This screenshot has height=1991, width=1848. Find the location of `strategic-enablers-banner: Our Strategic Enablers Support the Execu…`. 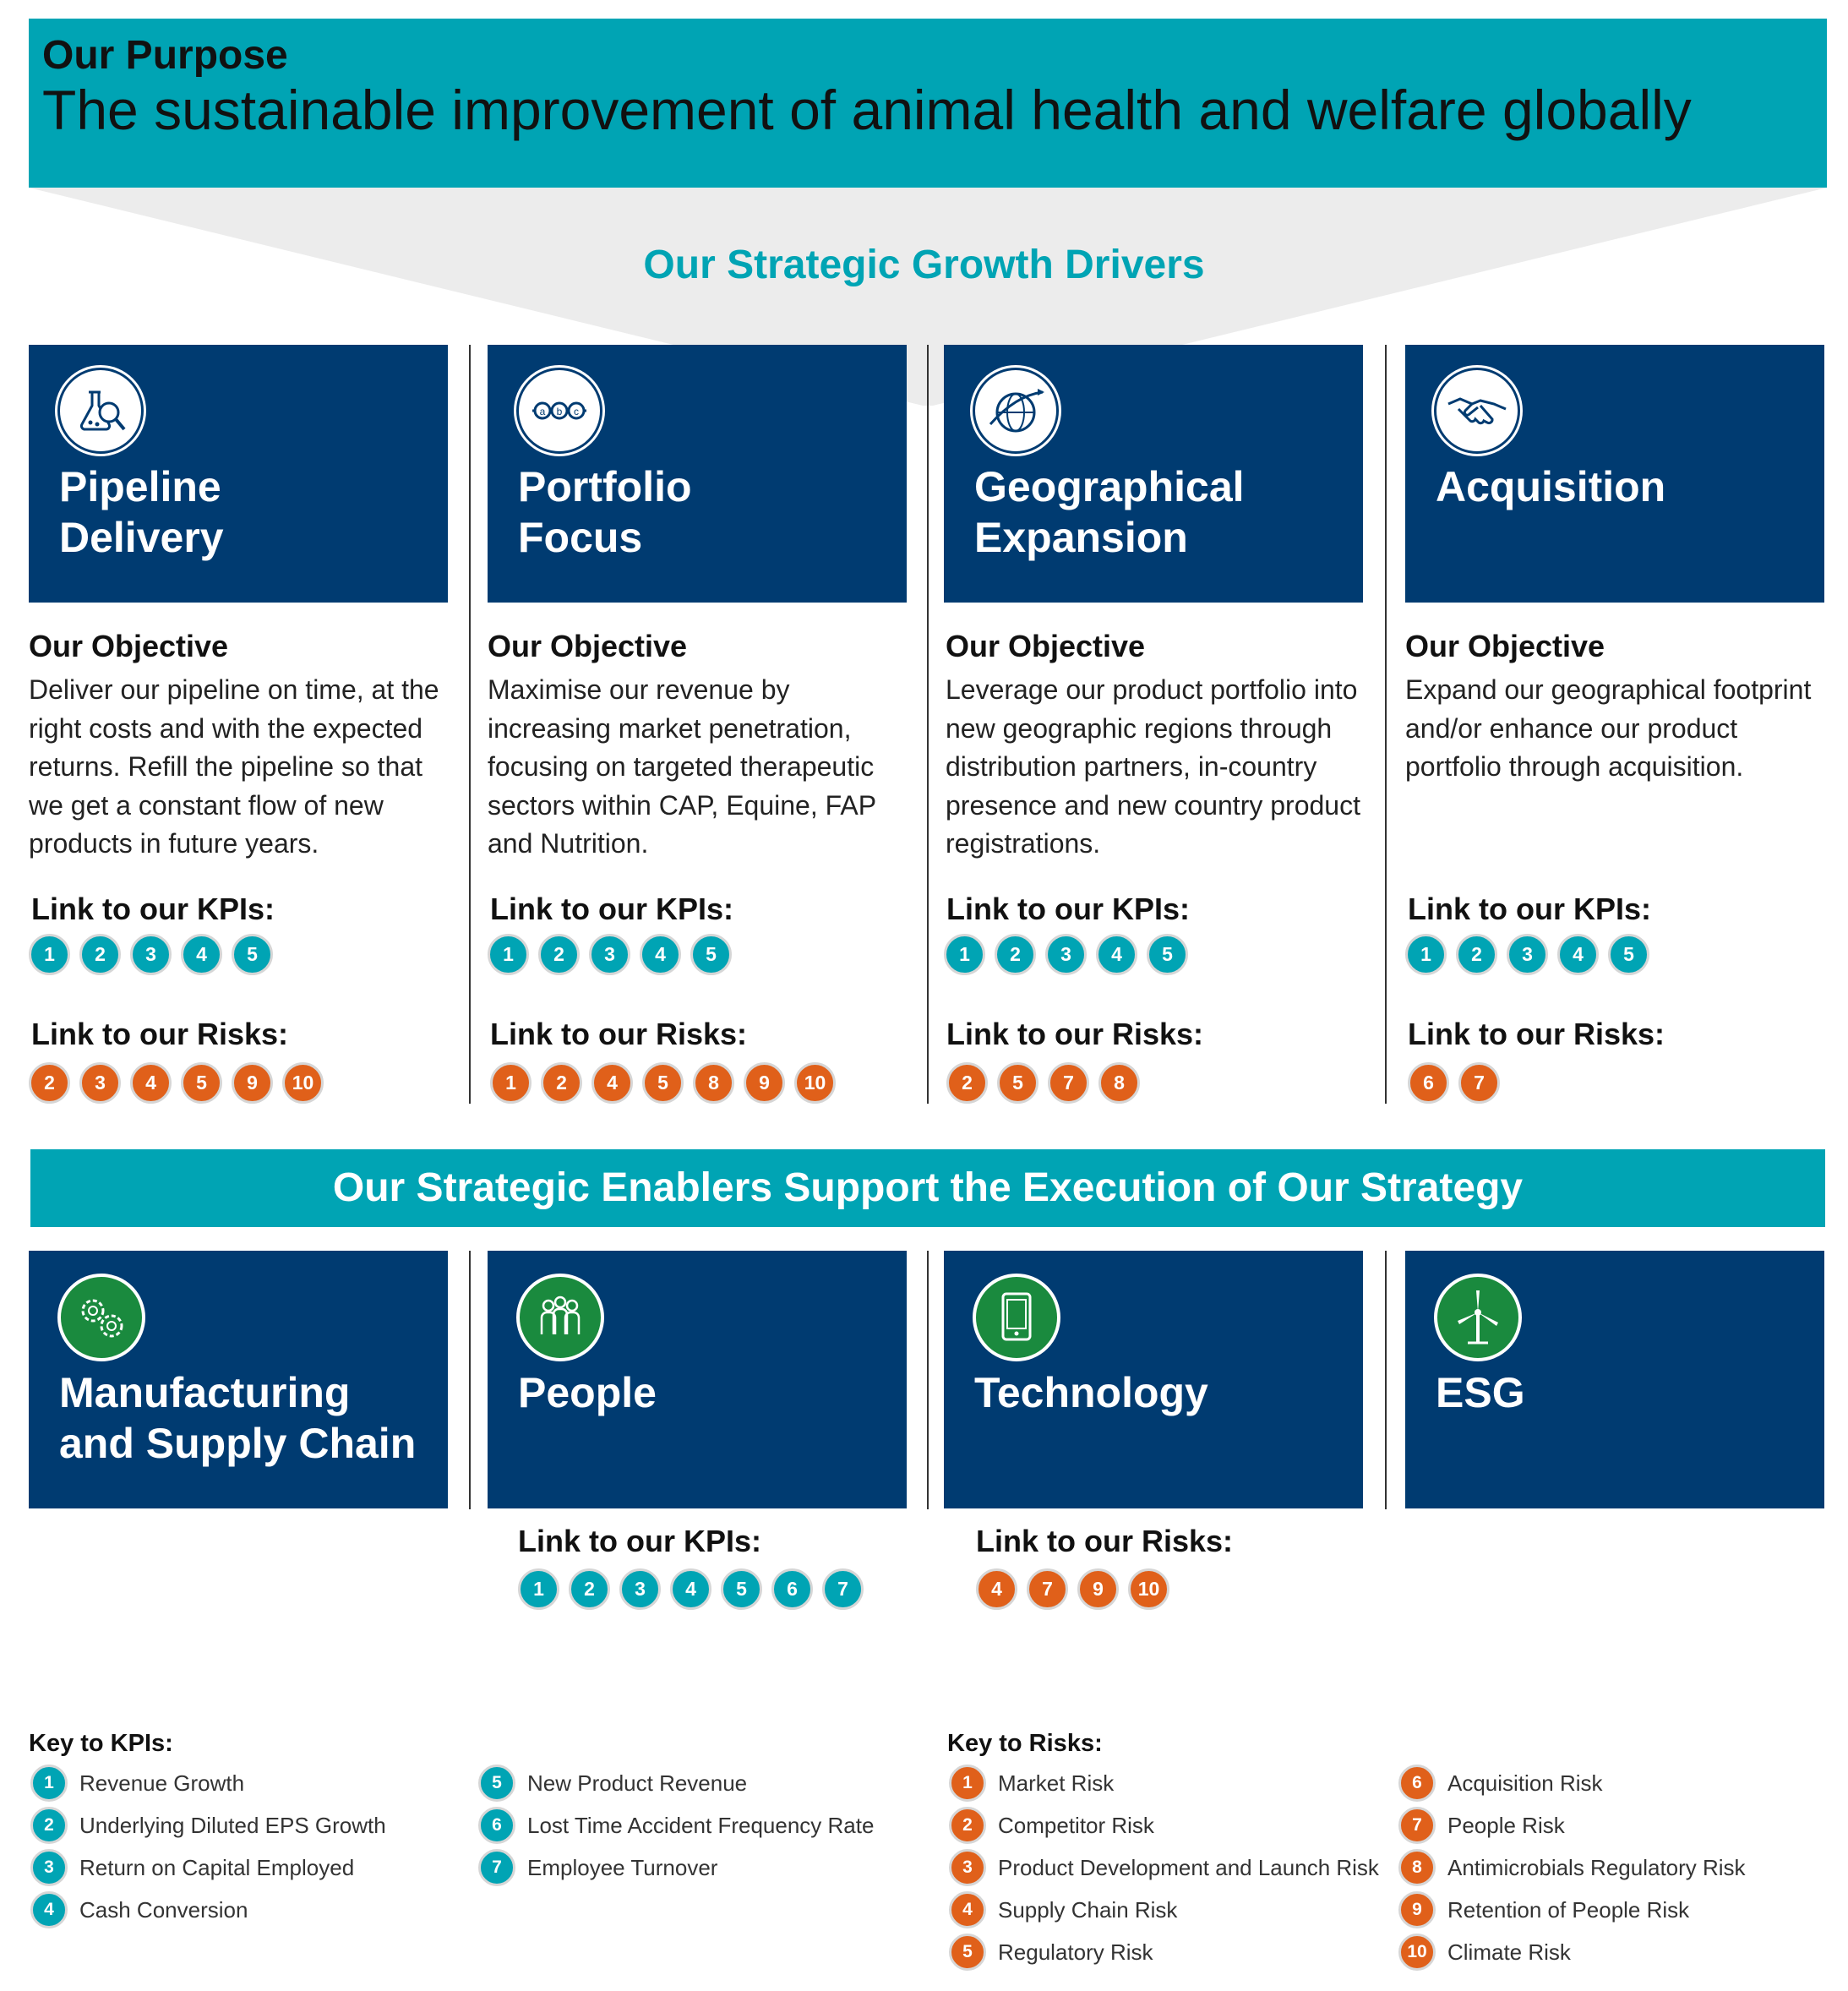

strategic-enablers-banner: Our Strategic Enablers Support the Execu… is located at coordinates (927, 1188).